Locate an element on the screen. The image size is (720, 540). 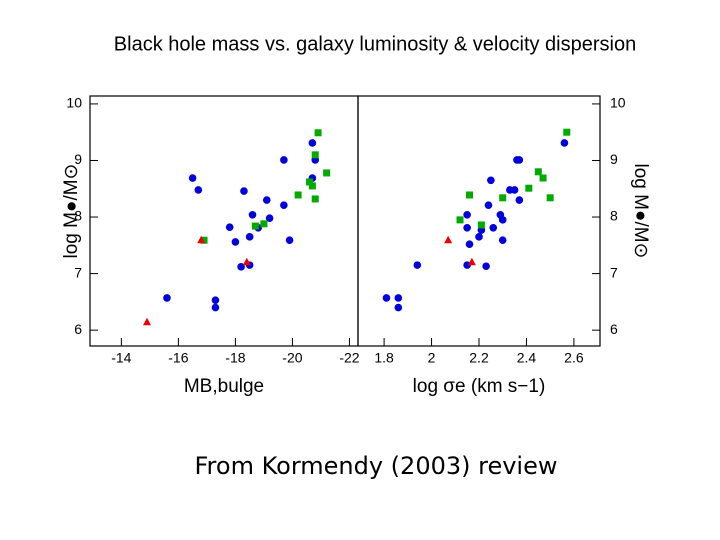
x-axis-label: log σe (km s−1) is located at coordinates (479, 386).